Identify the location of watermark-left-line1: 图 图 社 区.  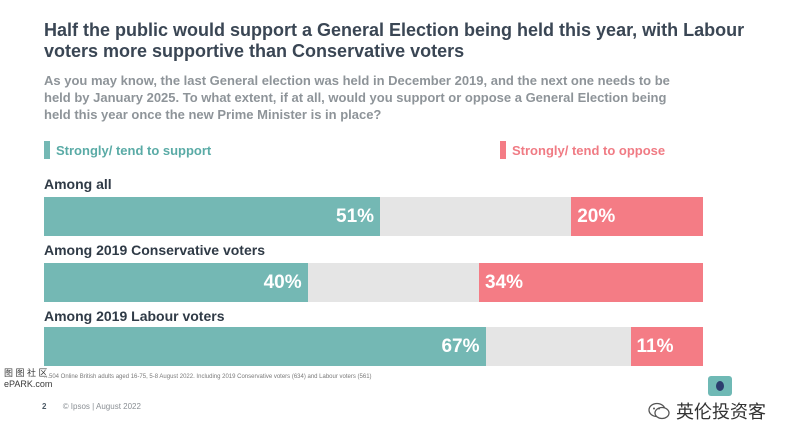
(26, 373).